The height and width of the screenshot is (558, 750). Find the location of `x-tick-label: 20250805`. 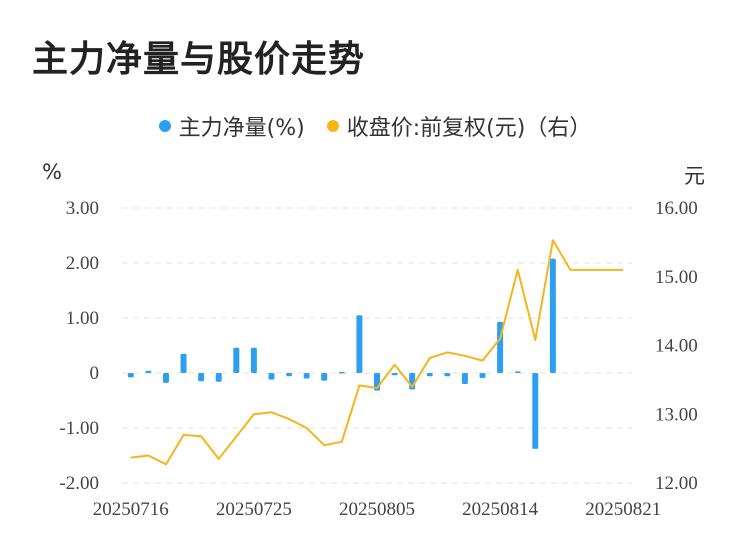

x-tick-label: 20250805 is located at coordinates (377, 509).